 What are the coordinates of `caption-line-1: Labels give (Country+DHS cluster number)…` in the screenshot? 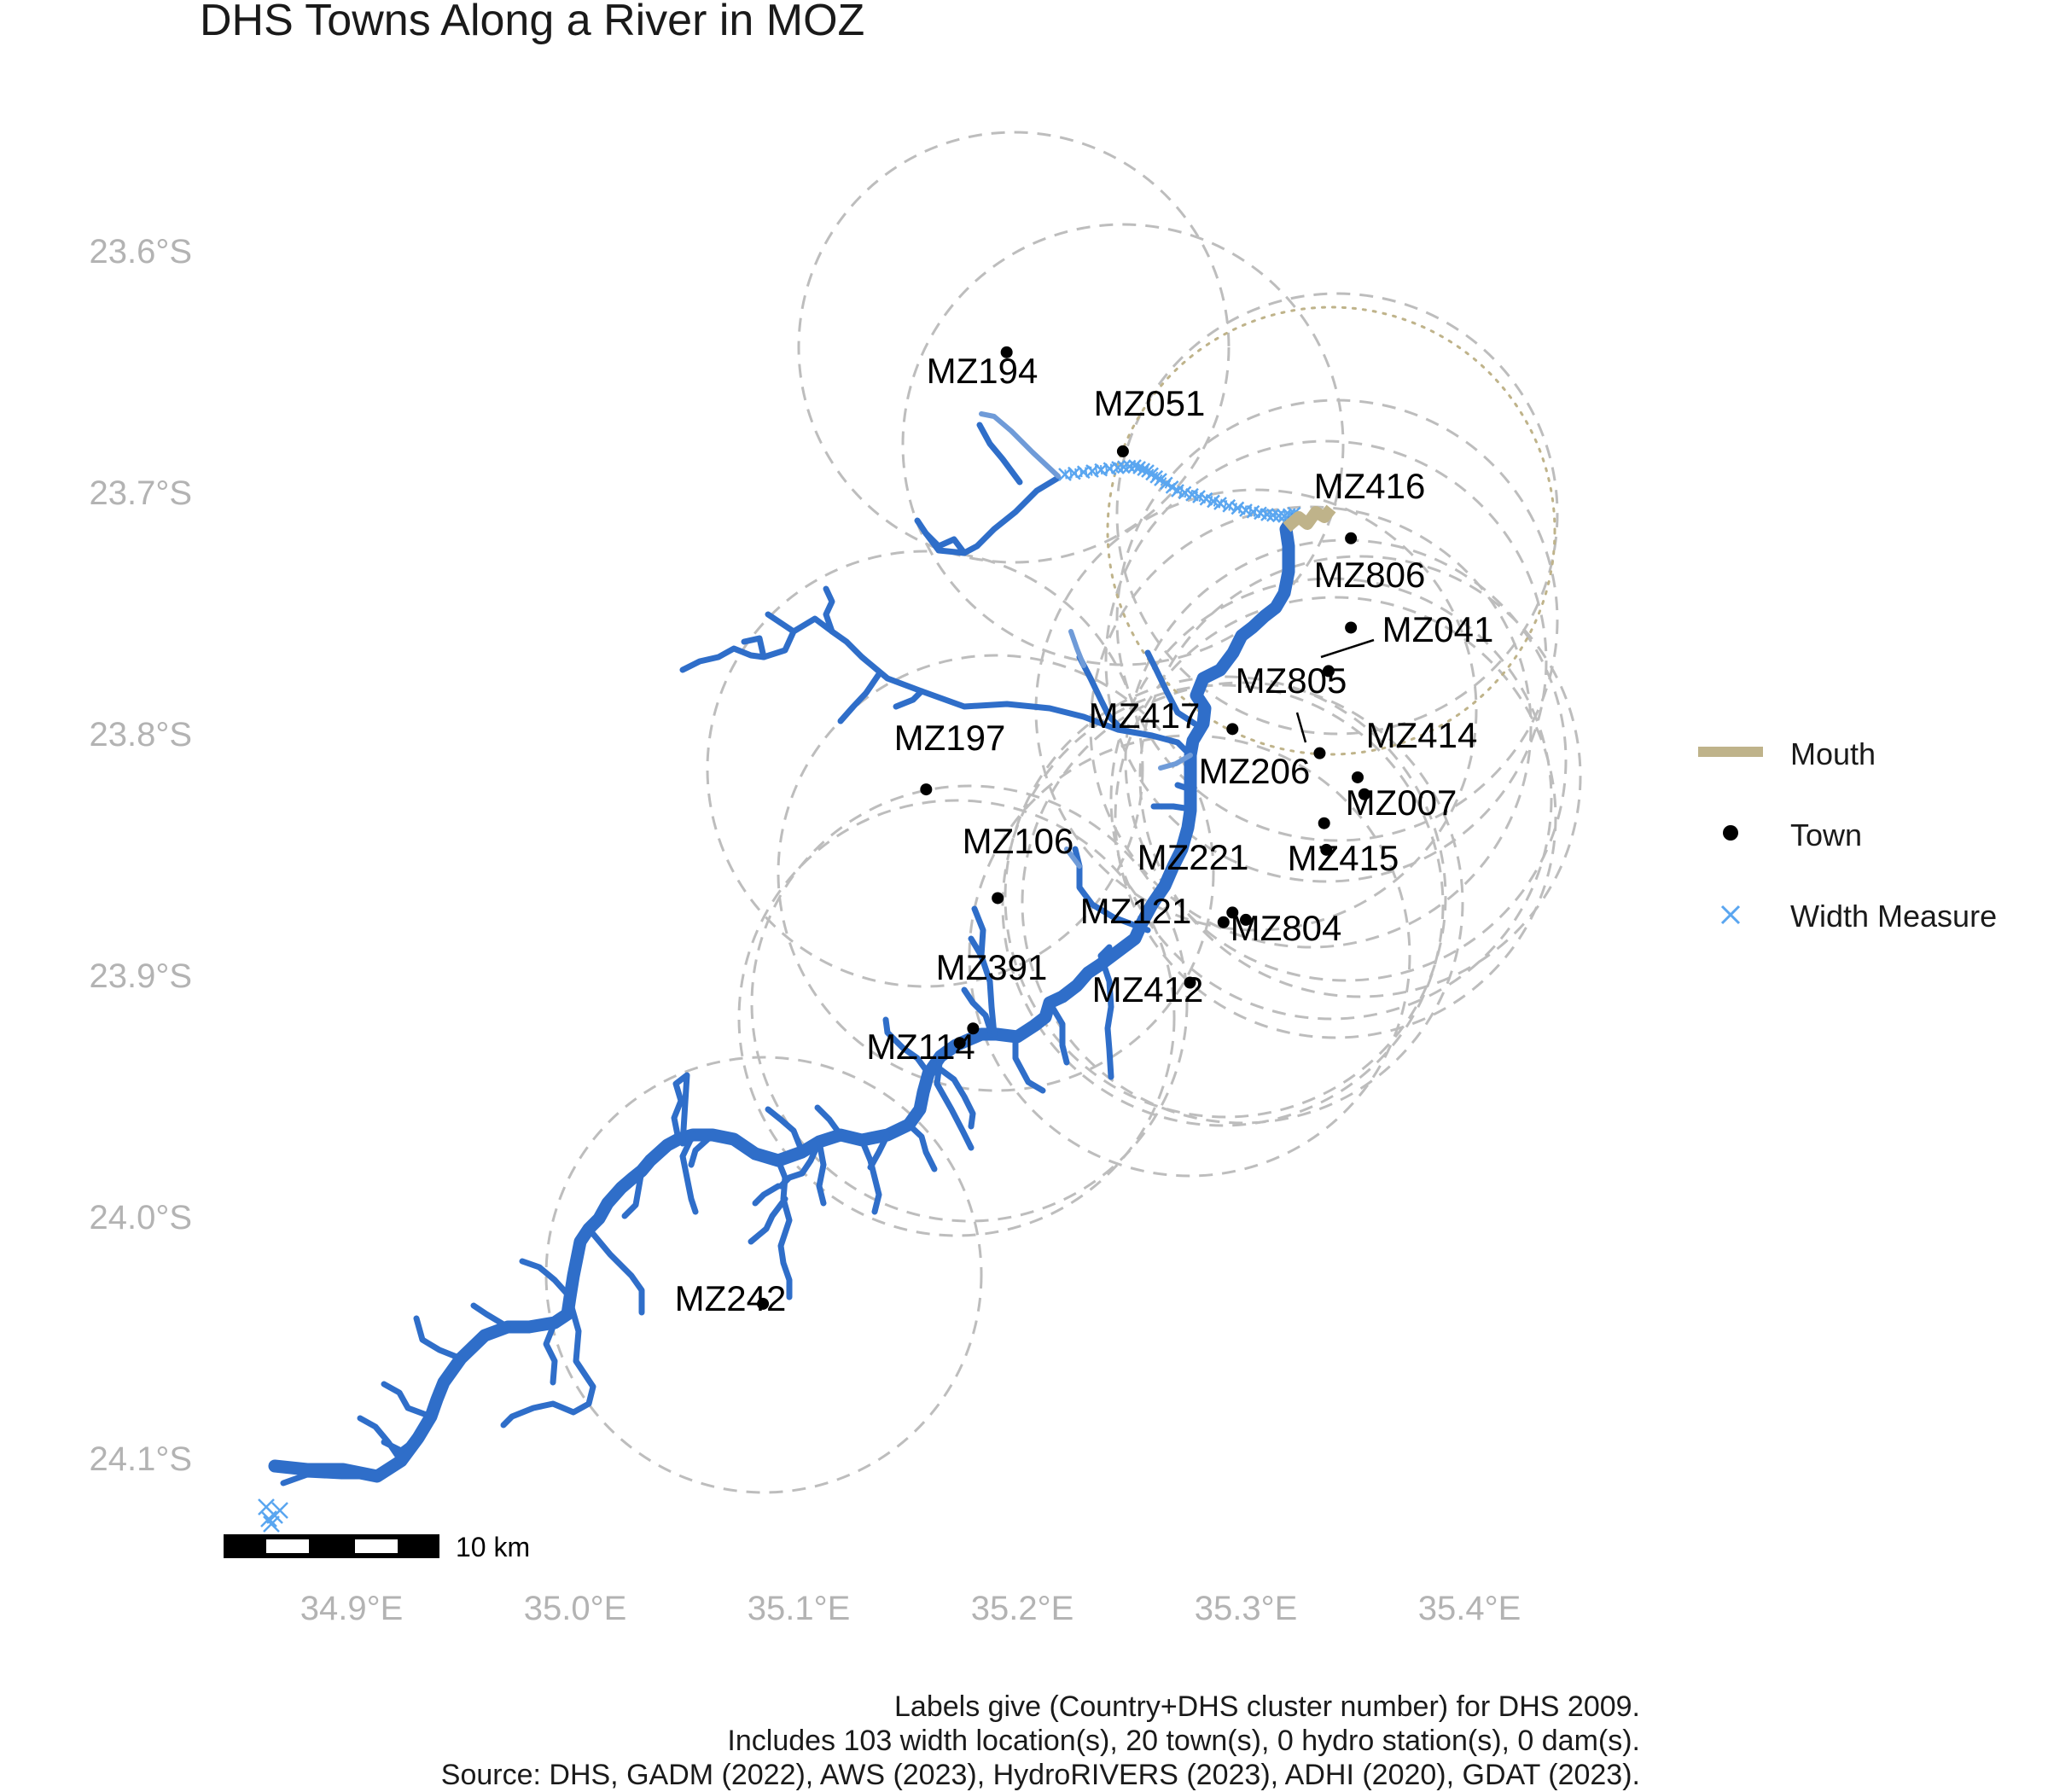 It's located at (1267, 1706).